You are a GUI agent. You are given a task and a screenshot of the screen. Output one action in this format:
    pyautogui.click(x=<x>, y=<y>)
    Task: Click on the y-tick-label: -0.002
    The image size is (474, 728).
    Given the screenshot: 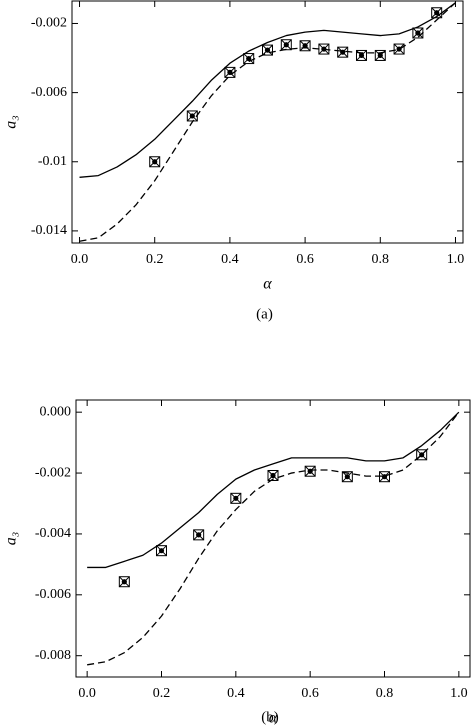 What is the action you would take?
    pyautogui.click(x=49, y=23)
    